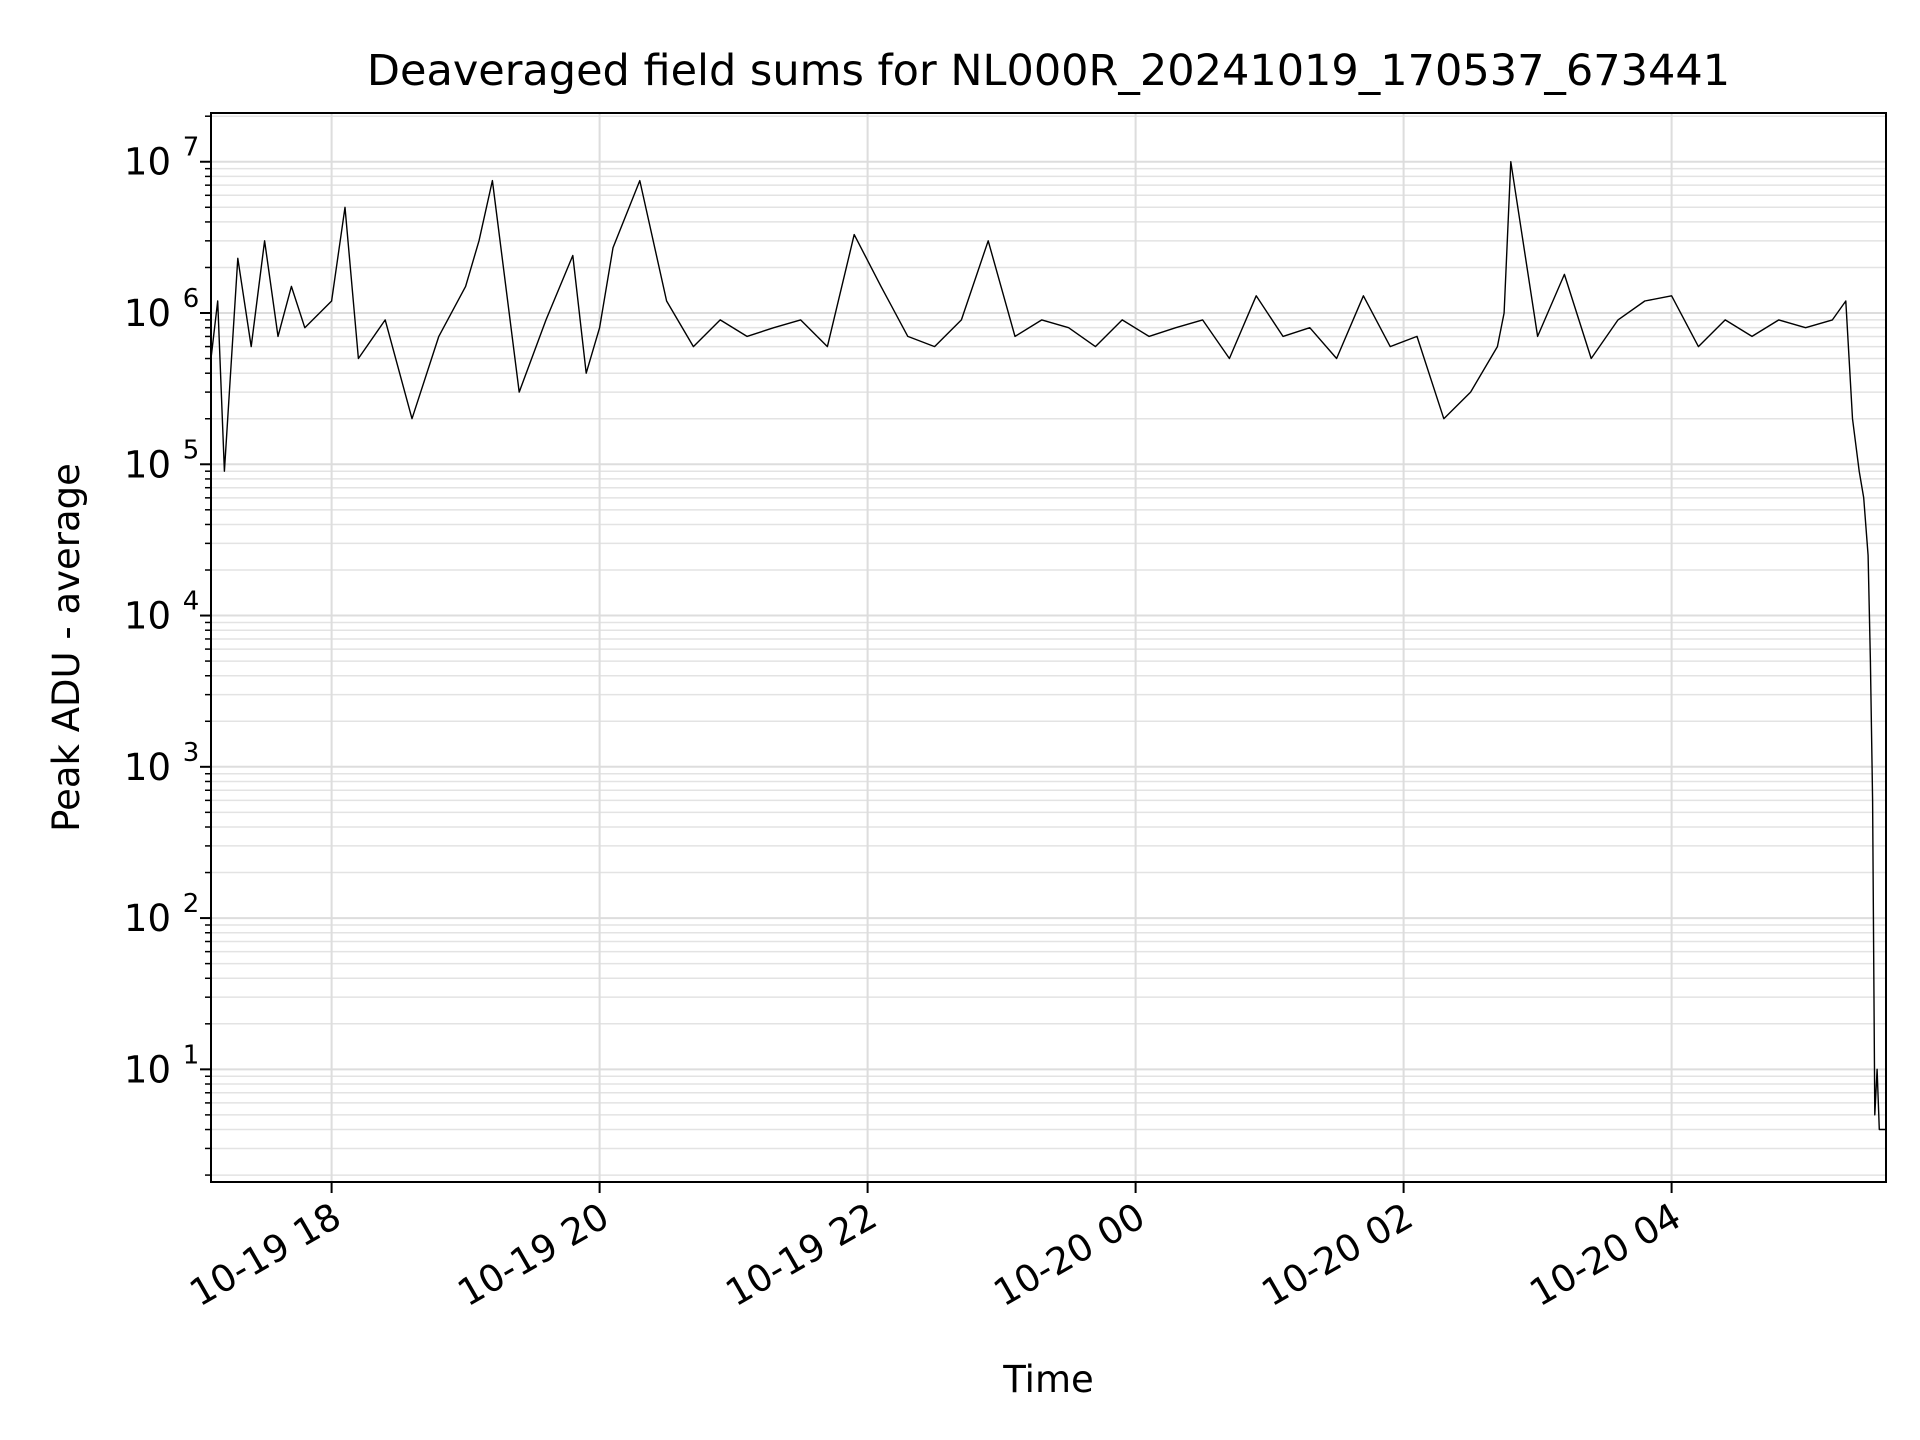  What do you see at coordinates (191, 753) in the screenshot?
I see `y-tick-label-exponent: 3` at bounding box center [191, 753].